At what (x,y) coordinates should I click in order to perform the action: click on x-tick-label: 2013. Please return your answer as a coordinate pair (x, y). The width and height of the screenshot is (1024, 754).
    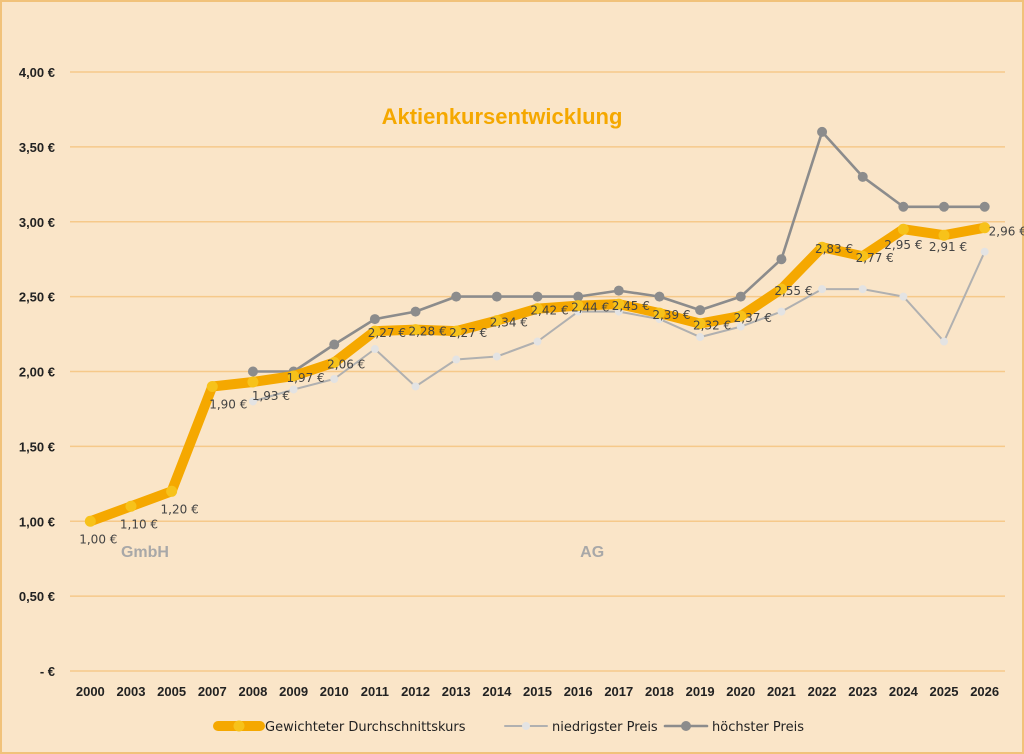
    Looking at the image, I should click on (456, 691).